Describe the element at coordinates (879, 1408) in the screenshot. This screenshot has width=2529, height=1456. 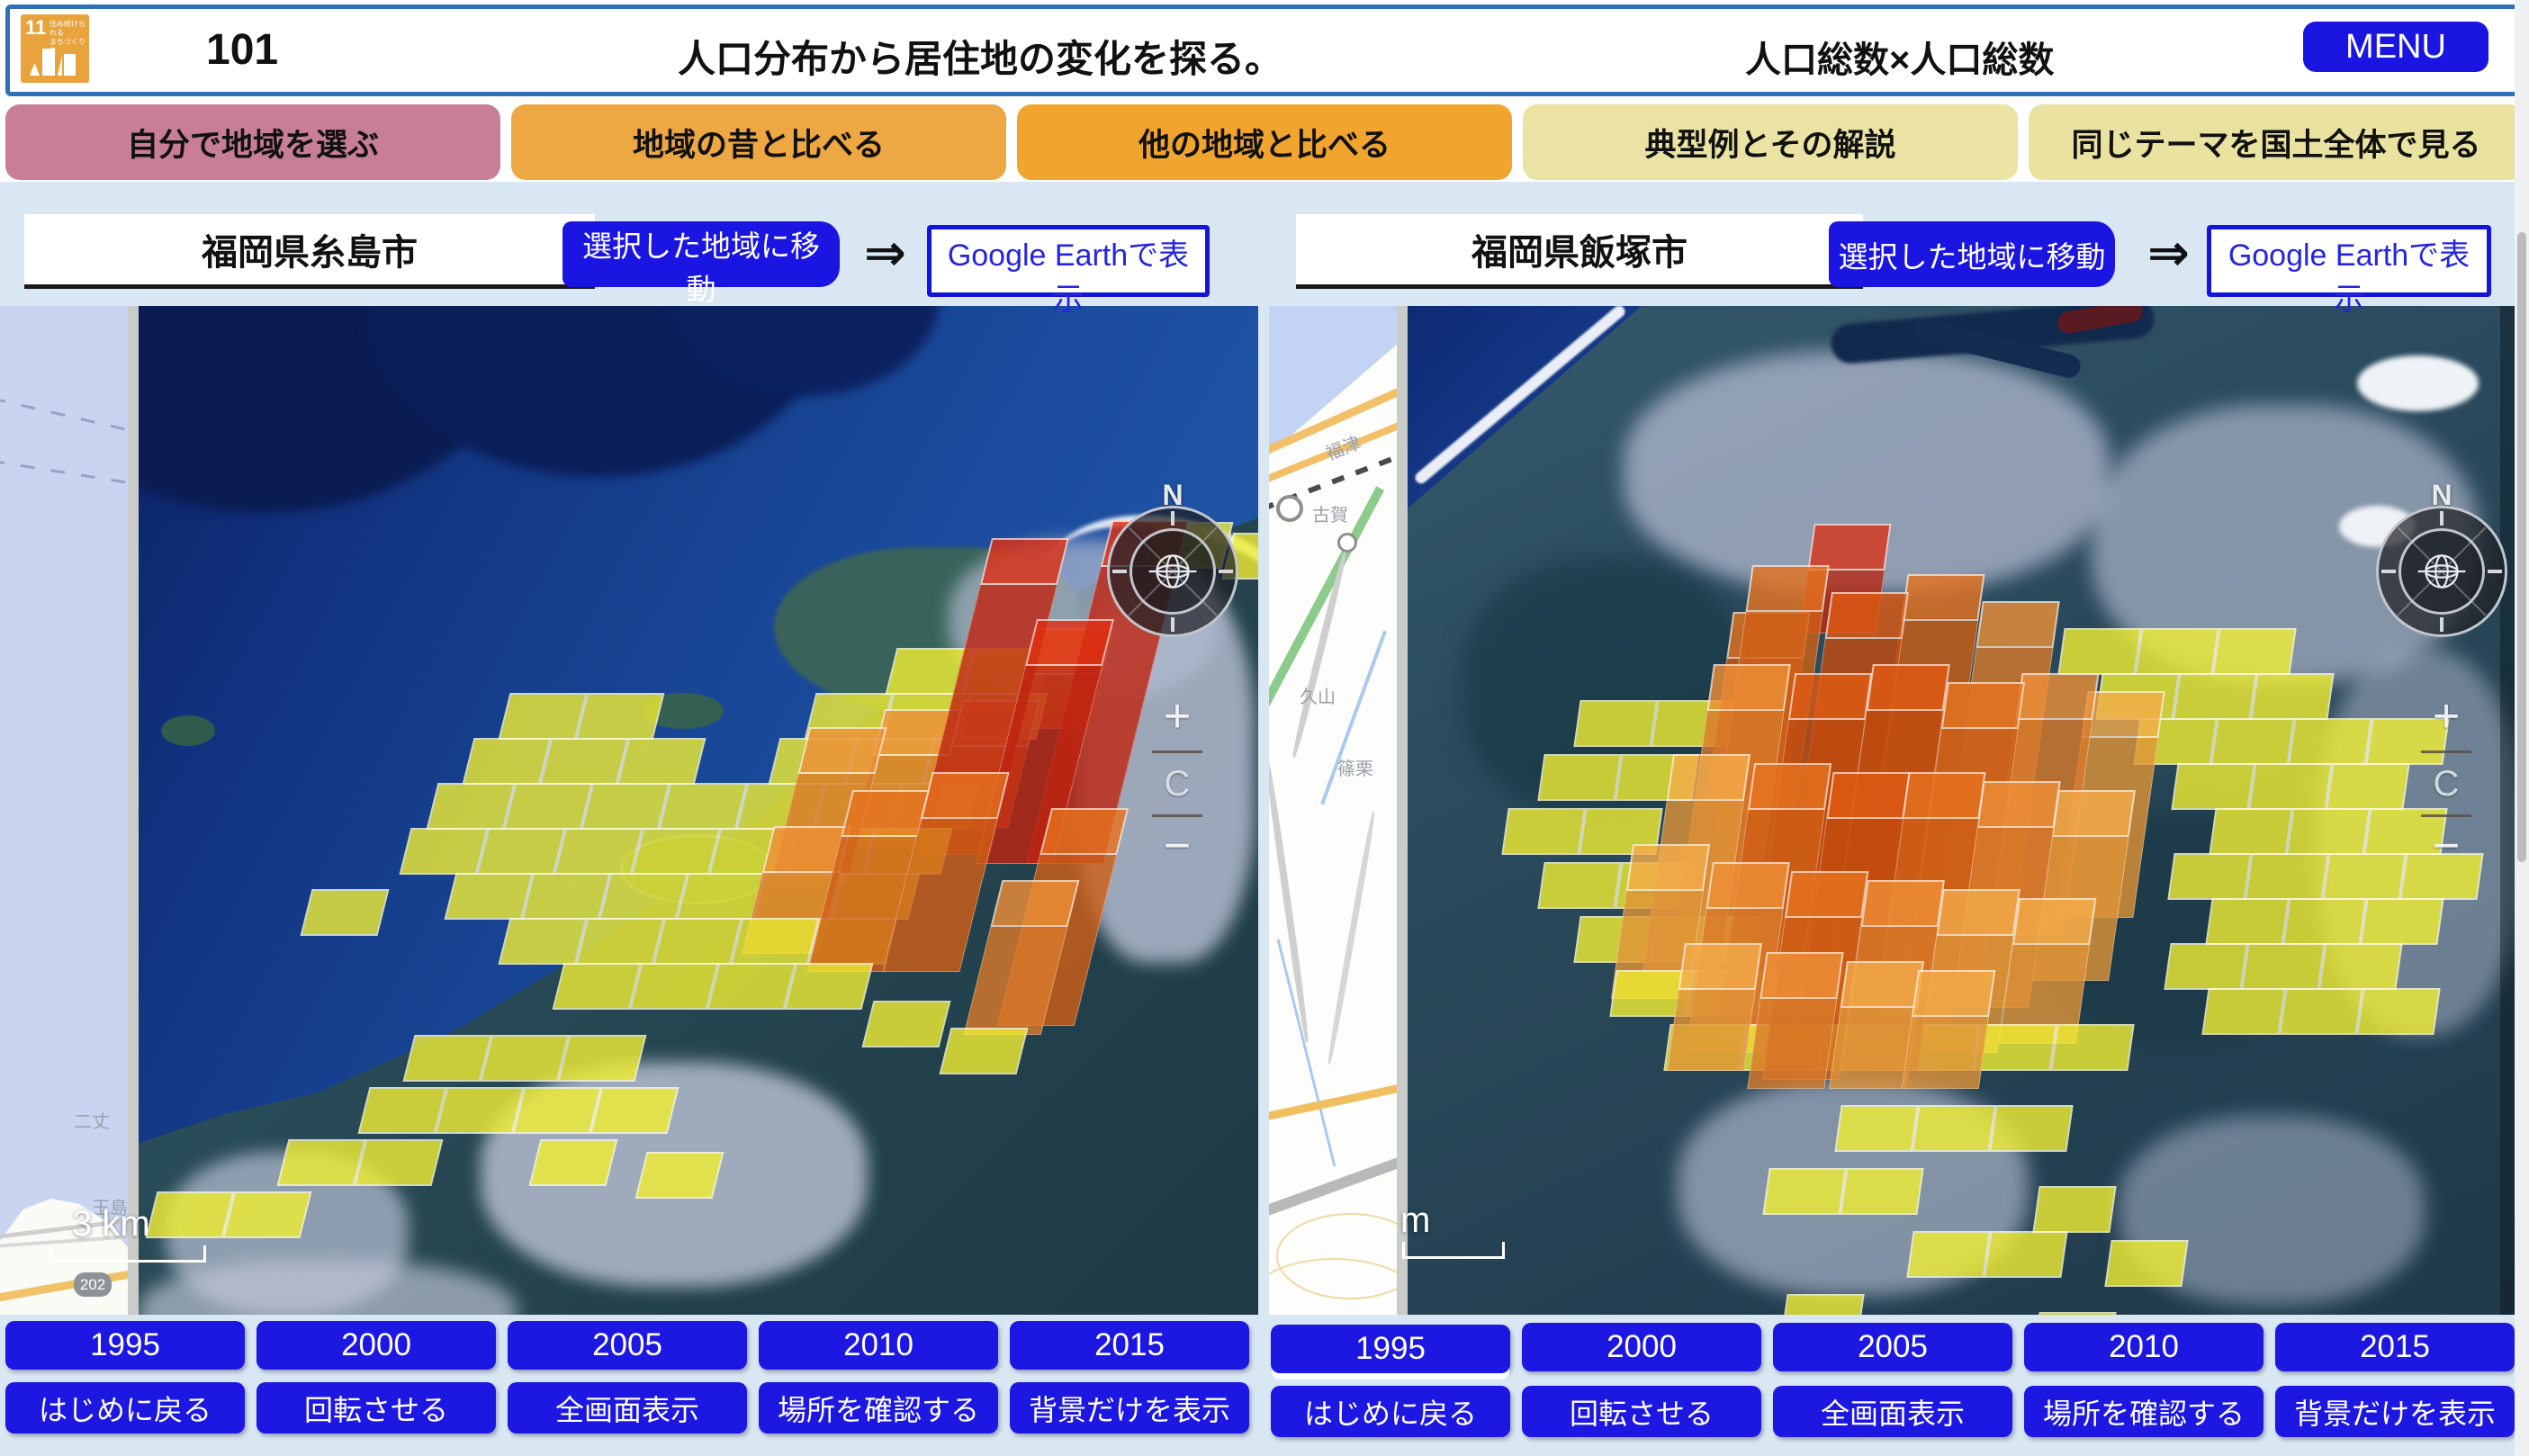
I see `check-location-button-left: 場所を確認する` at that location.